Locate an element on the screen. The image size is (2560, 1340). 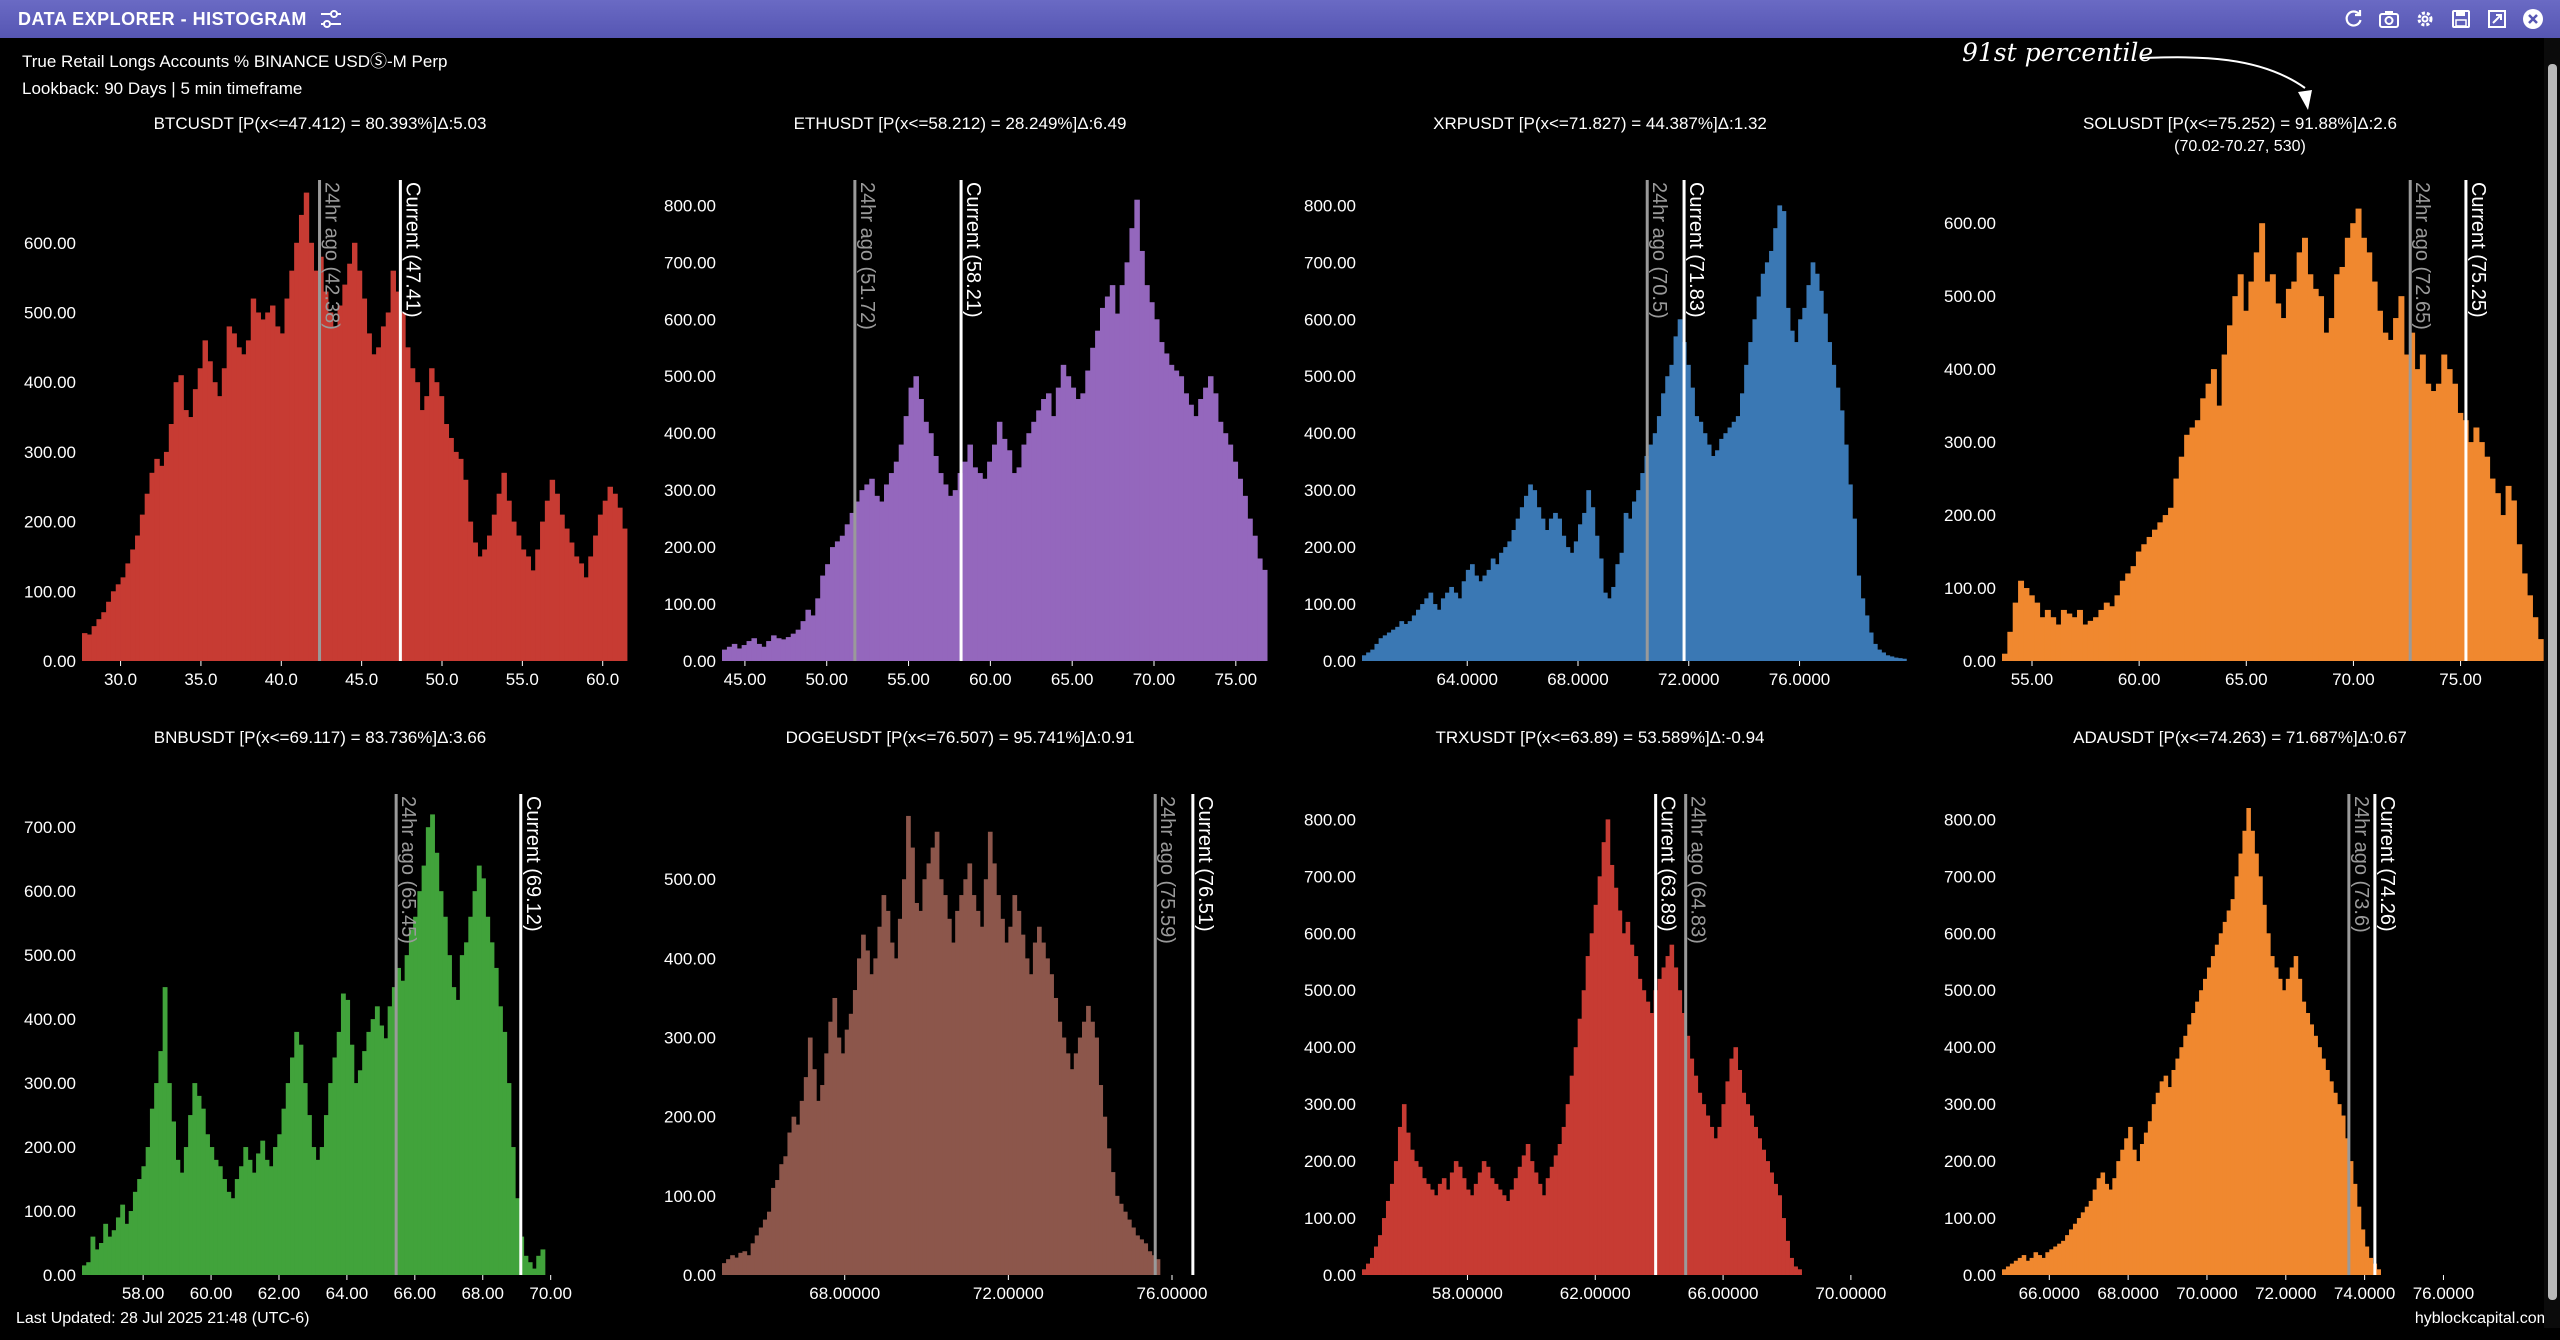
x-tick-label: 40.0 is located at coordinates (281, 678).